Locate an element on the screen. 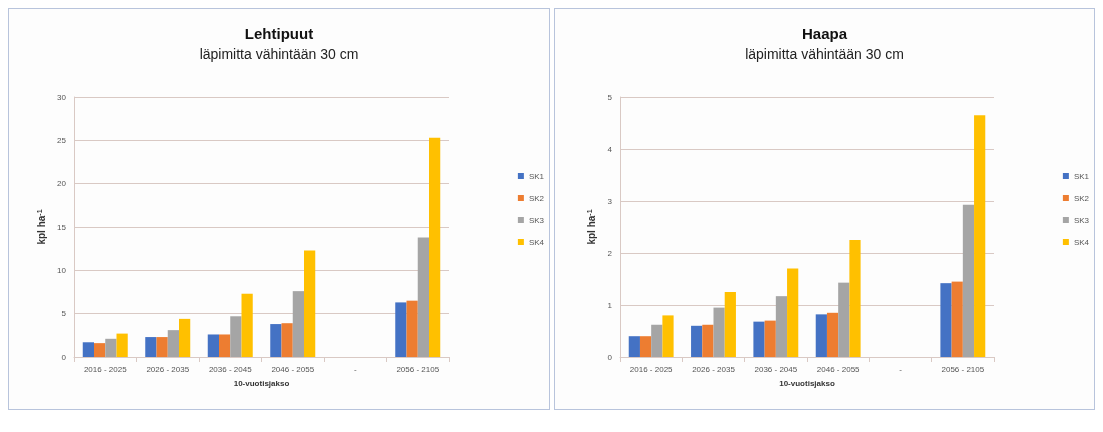  y-tick-label: 10 is located at coordinates (62, 270).